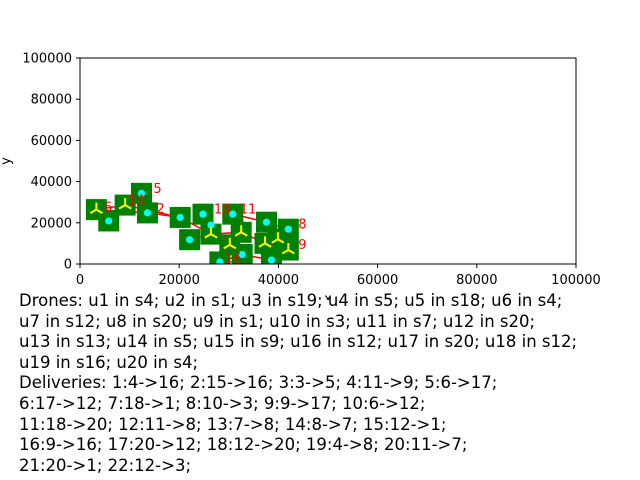 This screenshot has width=640, height=480. I want to click on x-tick-label: 20000, so click(179, 280).